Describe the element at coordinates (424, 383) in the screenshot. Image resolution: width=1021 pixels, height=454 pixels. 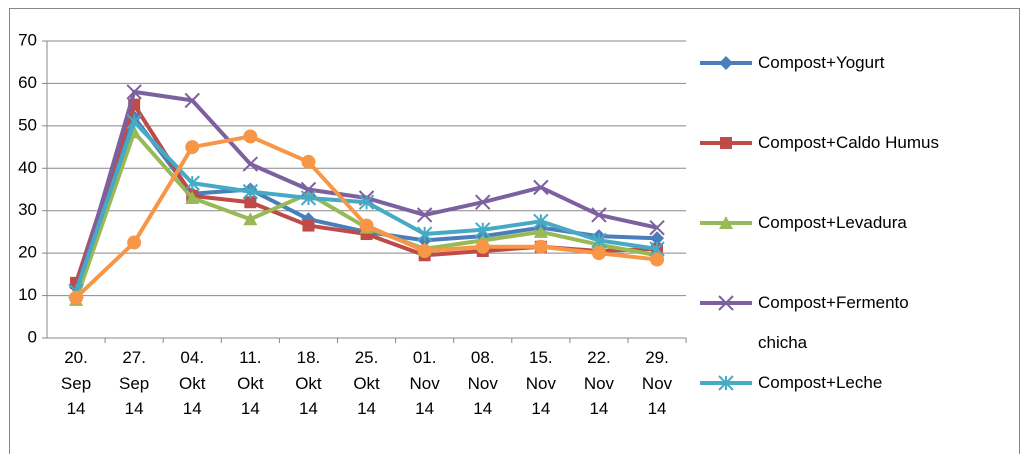
I see `x-tick-label: 01. Nov 14` at that location.